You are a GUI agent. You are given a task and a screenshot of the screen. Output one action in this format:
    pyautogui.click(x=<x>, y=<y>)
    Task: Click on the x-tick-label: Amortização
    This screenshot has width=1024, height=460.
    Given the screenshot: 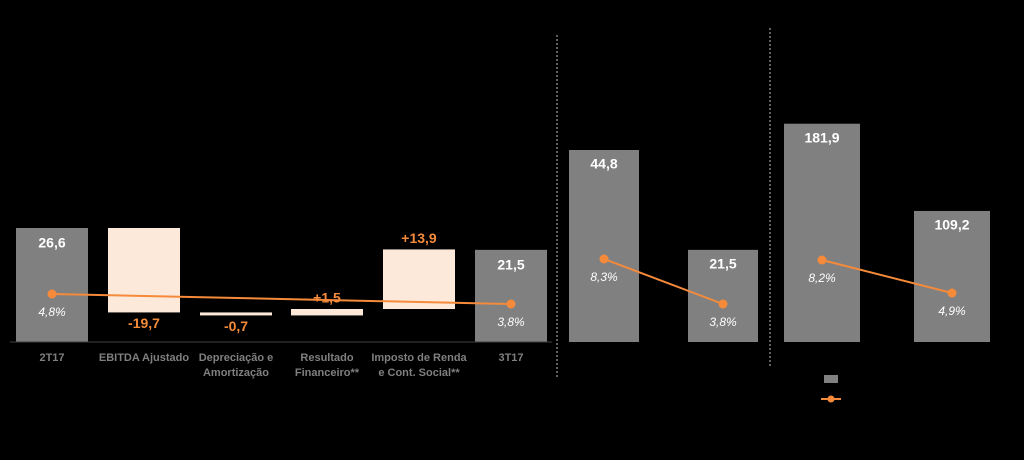 What is the action you would take?
    pyautogui.click(x=236, y=373)
    